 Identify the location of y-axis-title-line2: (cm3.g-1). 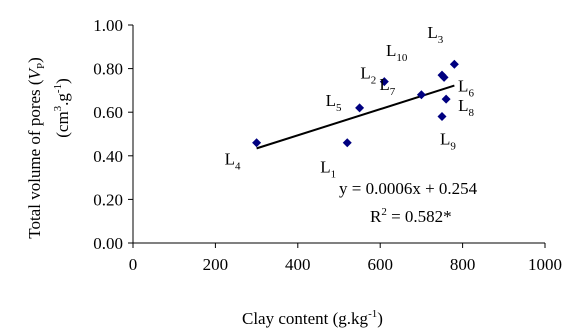
(62, 108).